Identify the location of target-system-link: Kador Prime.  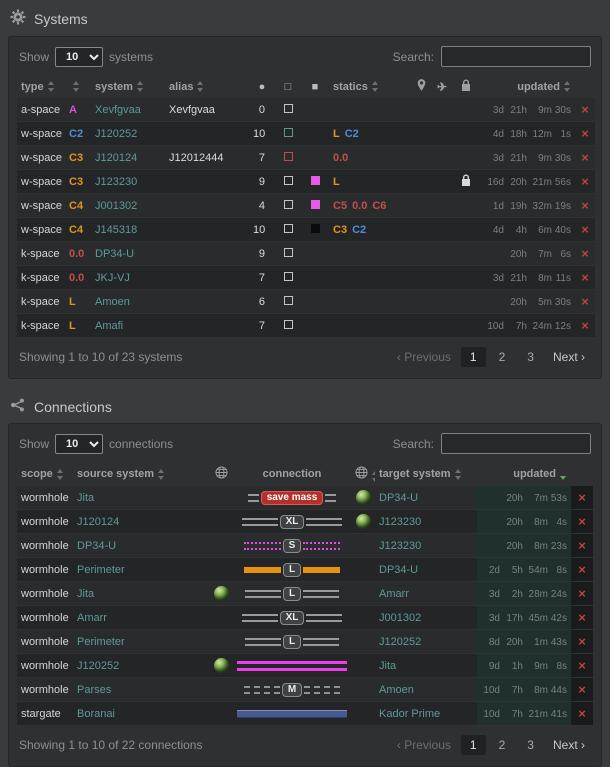
(410, 713).